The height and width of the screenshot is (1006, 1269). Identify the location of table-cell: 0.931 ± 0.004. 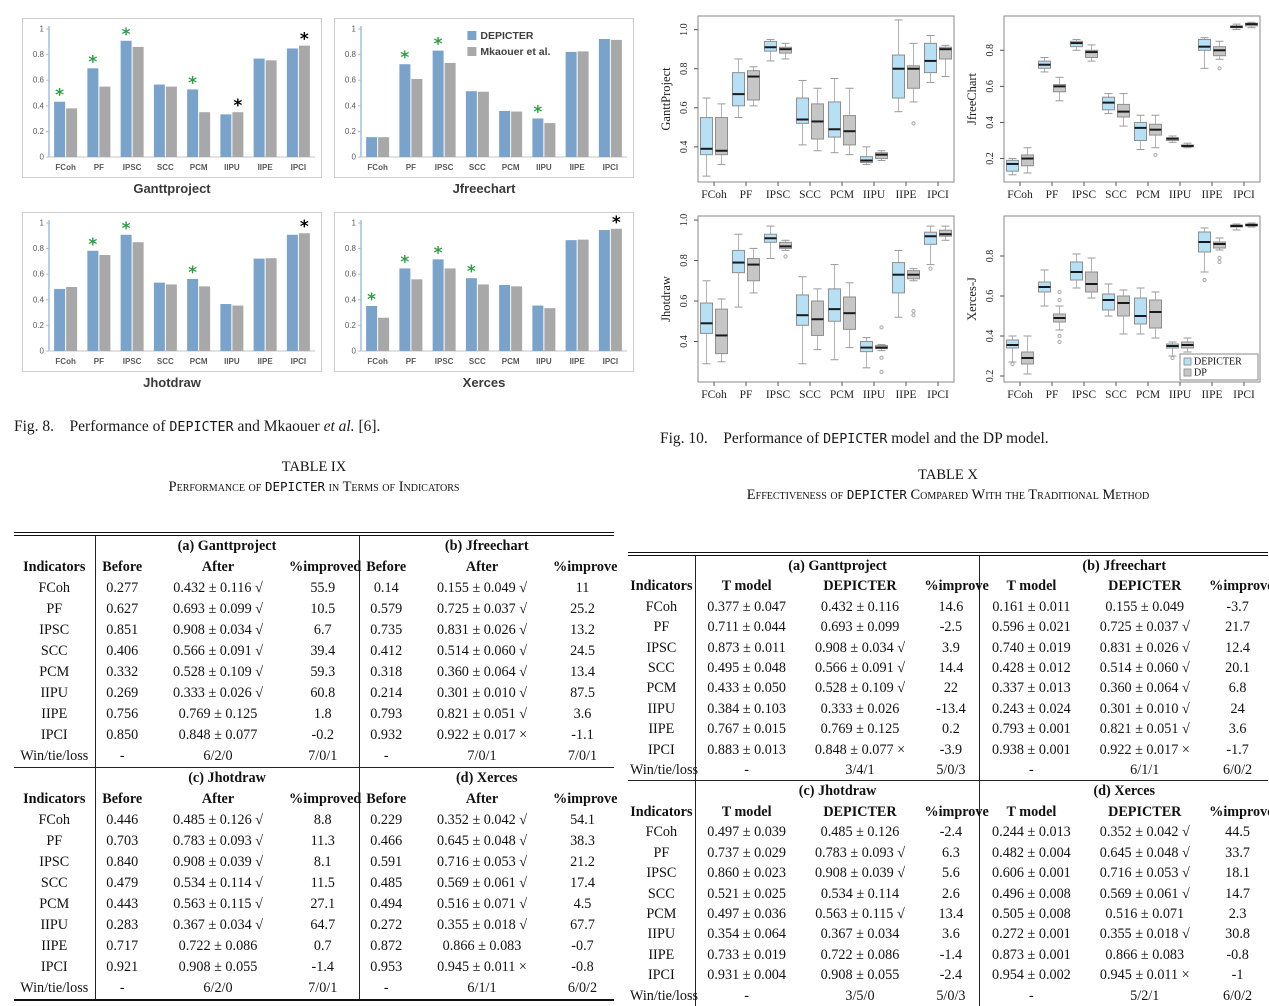
(746, 975).